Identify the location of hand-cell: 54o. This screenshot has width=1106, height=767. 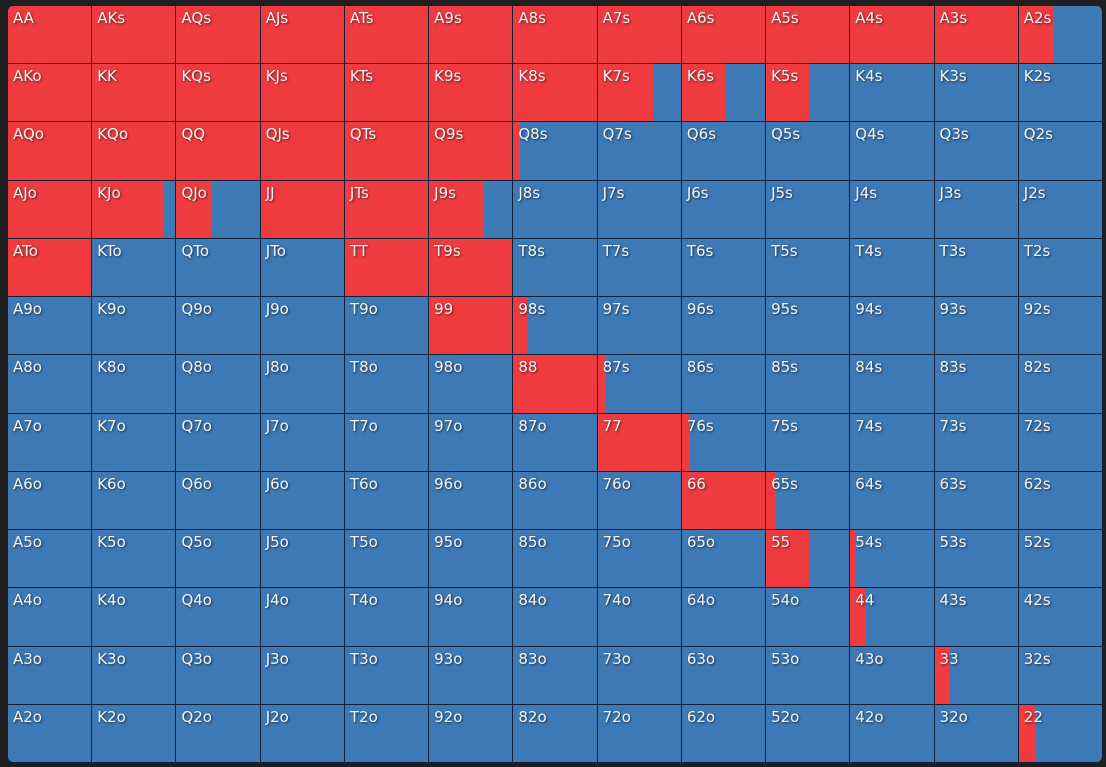
(808, 617).